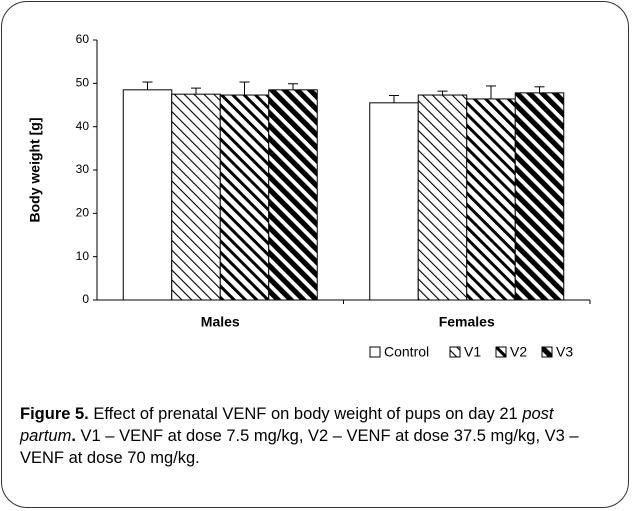 The image size is (632, 511). What do you see at coordinates (472, 352) in the screenshot?
I see `legend-label: V1` at bounding box center [472, 352].